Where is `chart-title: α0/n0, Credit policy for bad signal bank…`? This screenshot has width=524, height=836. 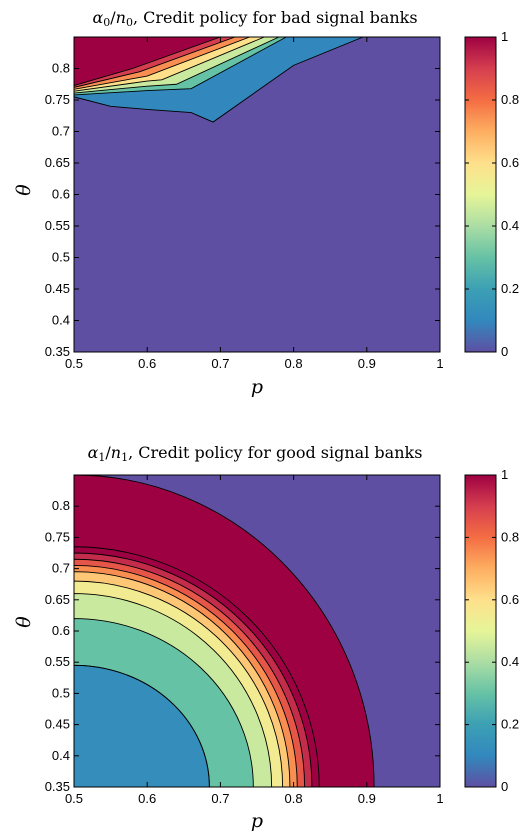
chart-title: α0/n0, Credit policy for bad signal bank… is located at coordinates (254, 18).